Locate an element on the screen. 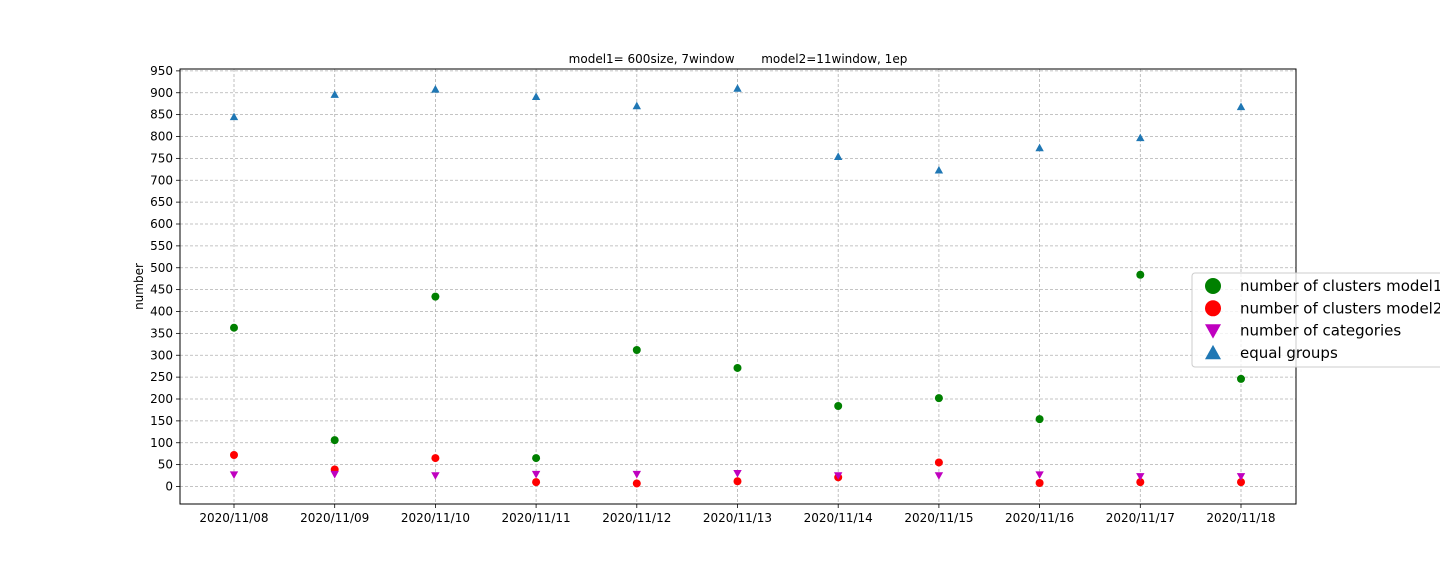 Image resolution: width=1440 pixels, height=576 pixels. x-tick-label: 2020/11/14 is located at coordinates (838, 518).